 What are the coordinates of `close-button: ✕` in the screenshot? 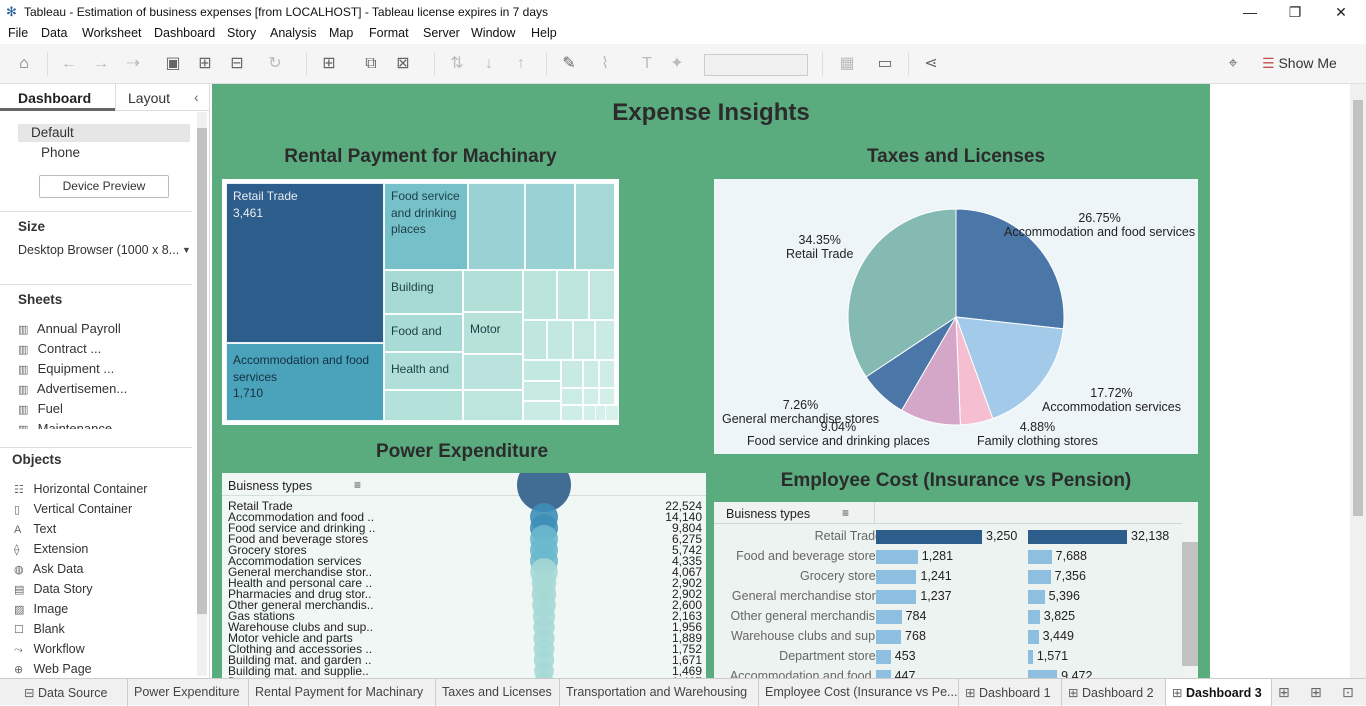 It's located at (1341, 12).